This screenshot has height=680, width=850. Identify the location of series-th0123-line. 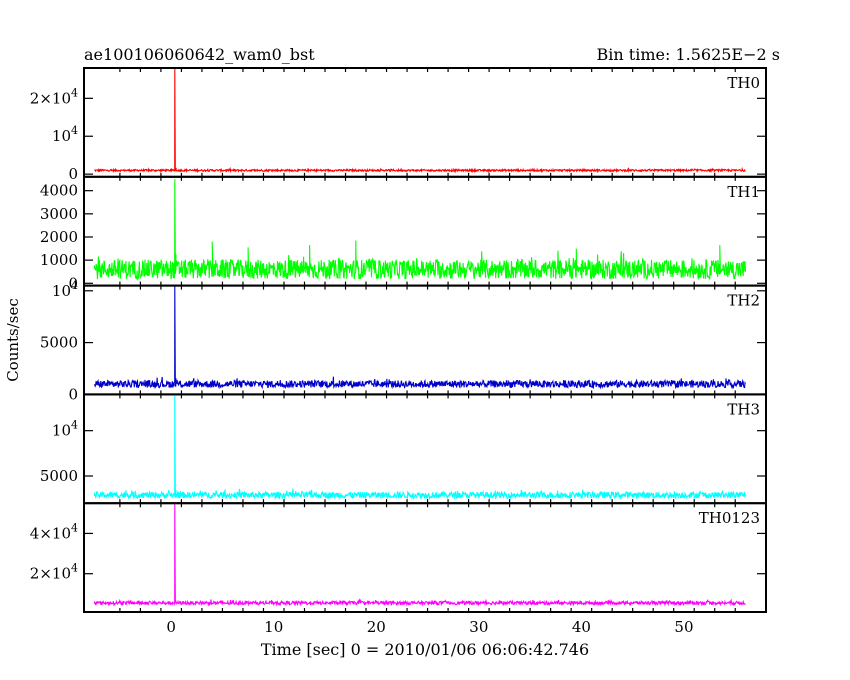
(419, 555).